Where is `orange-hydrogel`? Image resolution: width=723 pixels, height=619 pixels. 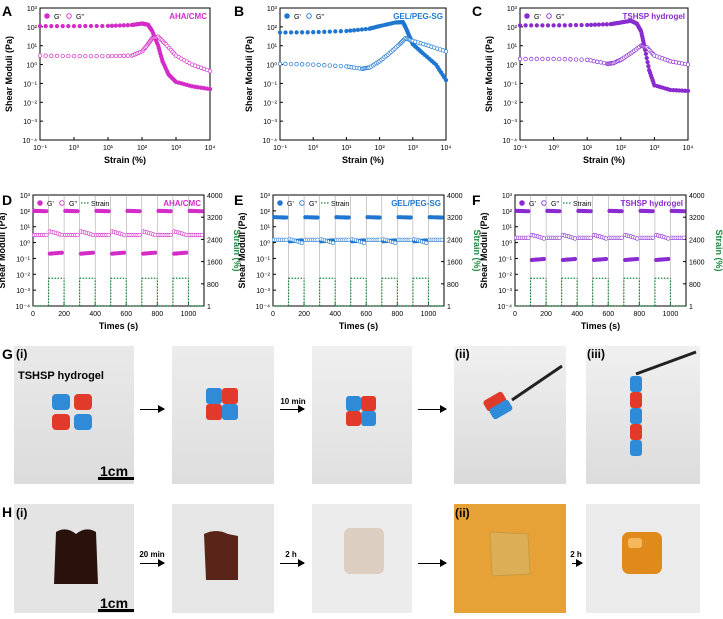
orange-hydrogel is located at coordinates (642, 553).